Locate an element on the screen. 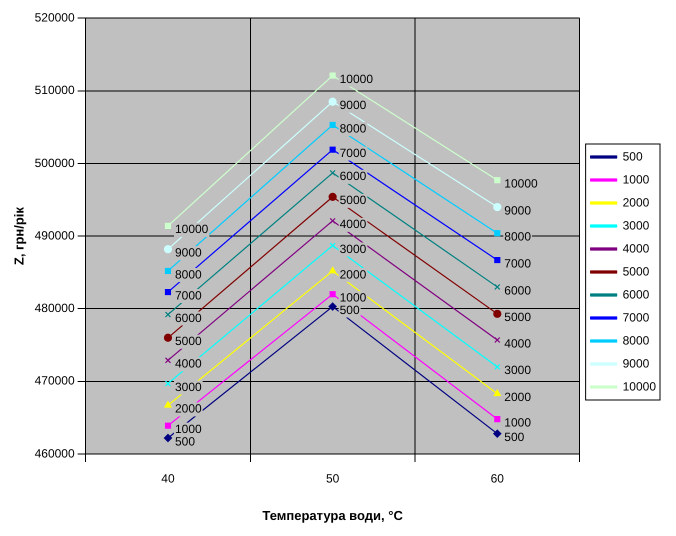 This screenshot has height=536, width=676. y-tick-label: 490000 is located at coordinates (54, 235).